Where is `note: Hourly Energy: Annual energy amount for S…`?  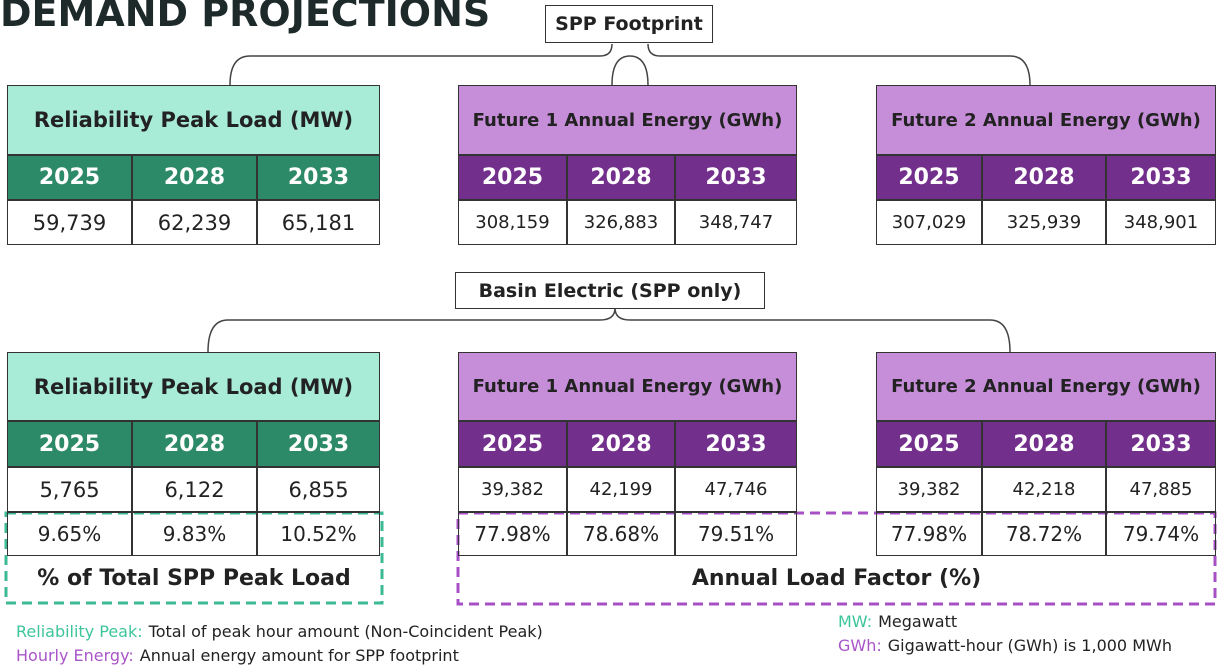
note: Hourly Energy: Annual energy amount for S… is located at coordinates (237, 655).